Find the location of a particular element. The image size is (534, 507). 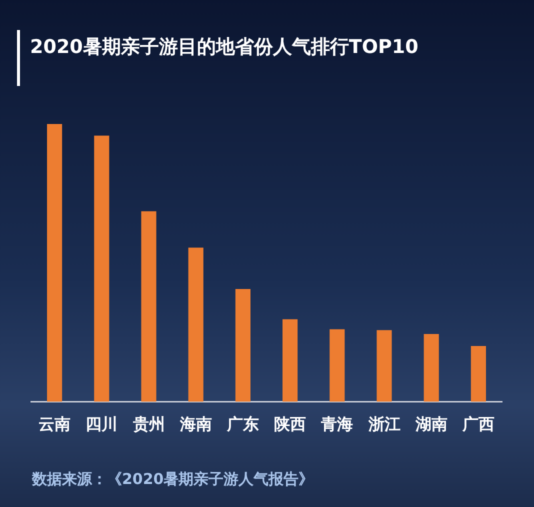

x-tick-label: 四川 is located at coordinates (102, 424).